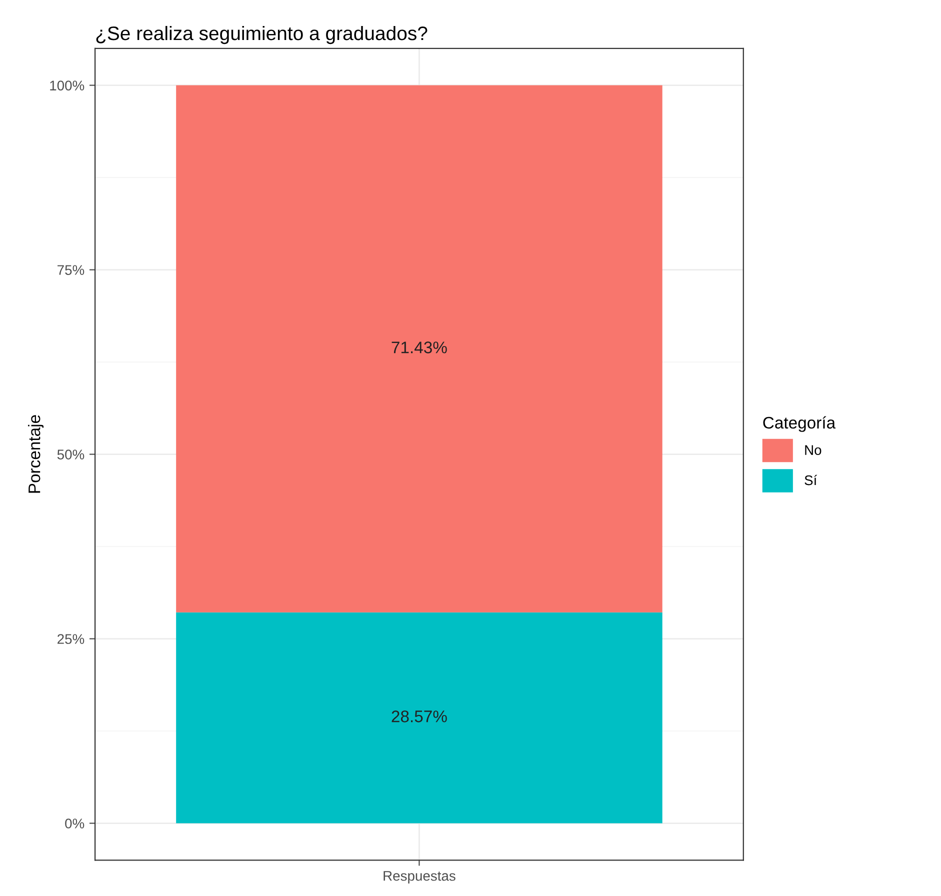 This screenshot has width=941, height=896. Describe the element at coordinates (74, 823) in the screenshot. I see `y-tick-label: 0%` at that location.